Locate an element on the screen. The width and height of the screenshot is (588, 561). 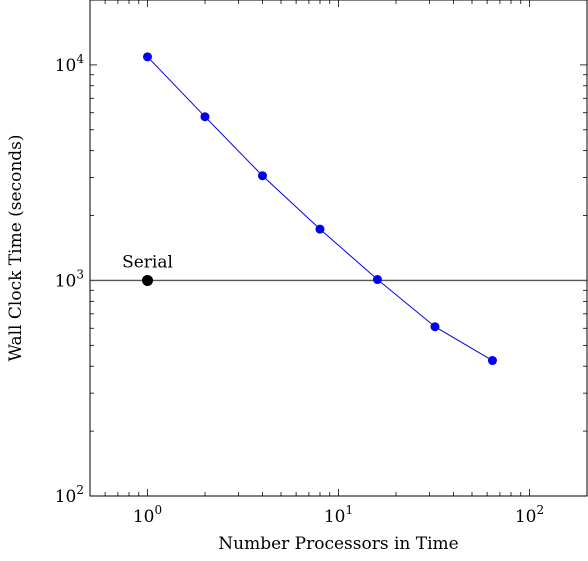
serial-label: Serial is located at coordinates (147, 262).